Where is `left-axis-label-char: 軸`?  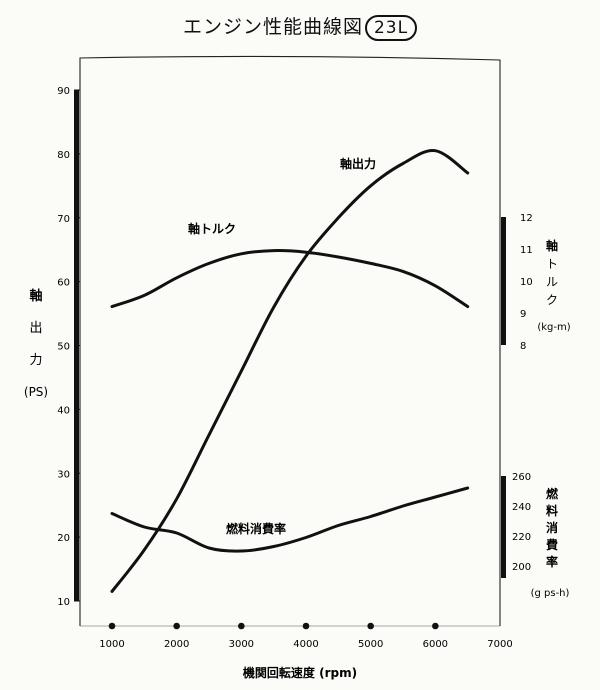
left-axis-label-char: 軸 is located at coordinates (35, 296).